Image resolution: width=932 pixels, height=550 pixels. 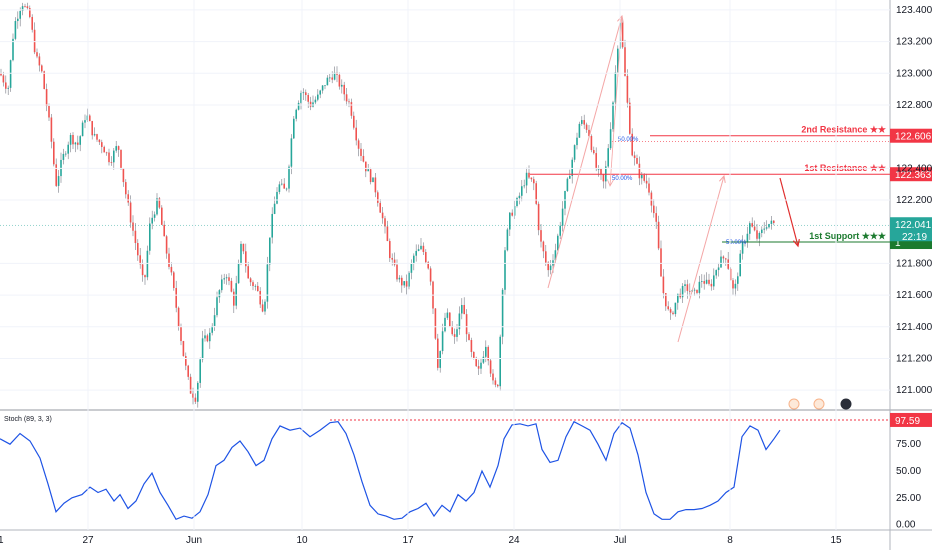 I want to click on price-tick-label: 123.000, so click(x=914, y=73).